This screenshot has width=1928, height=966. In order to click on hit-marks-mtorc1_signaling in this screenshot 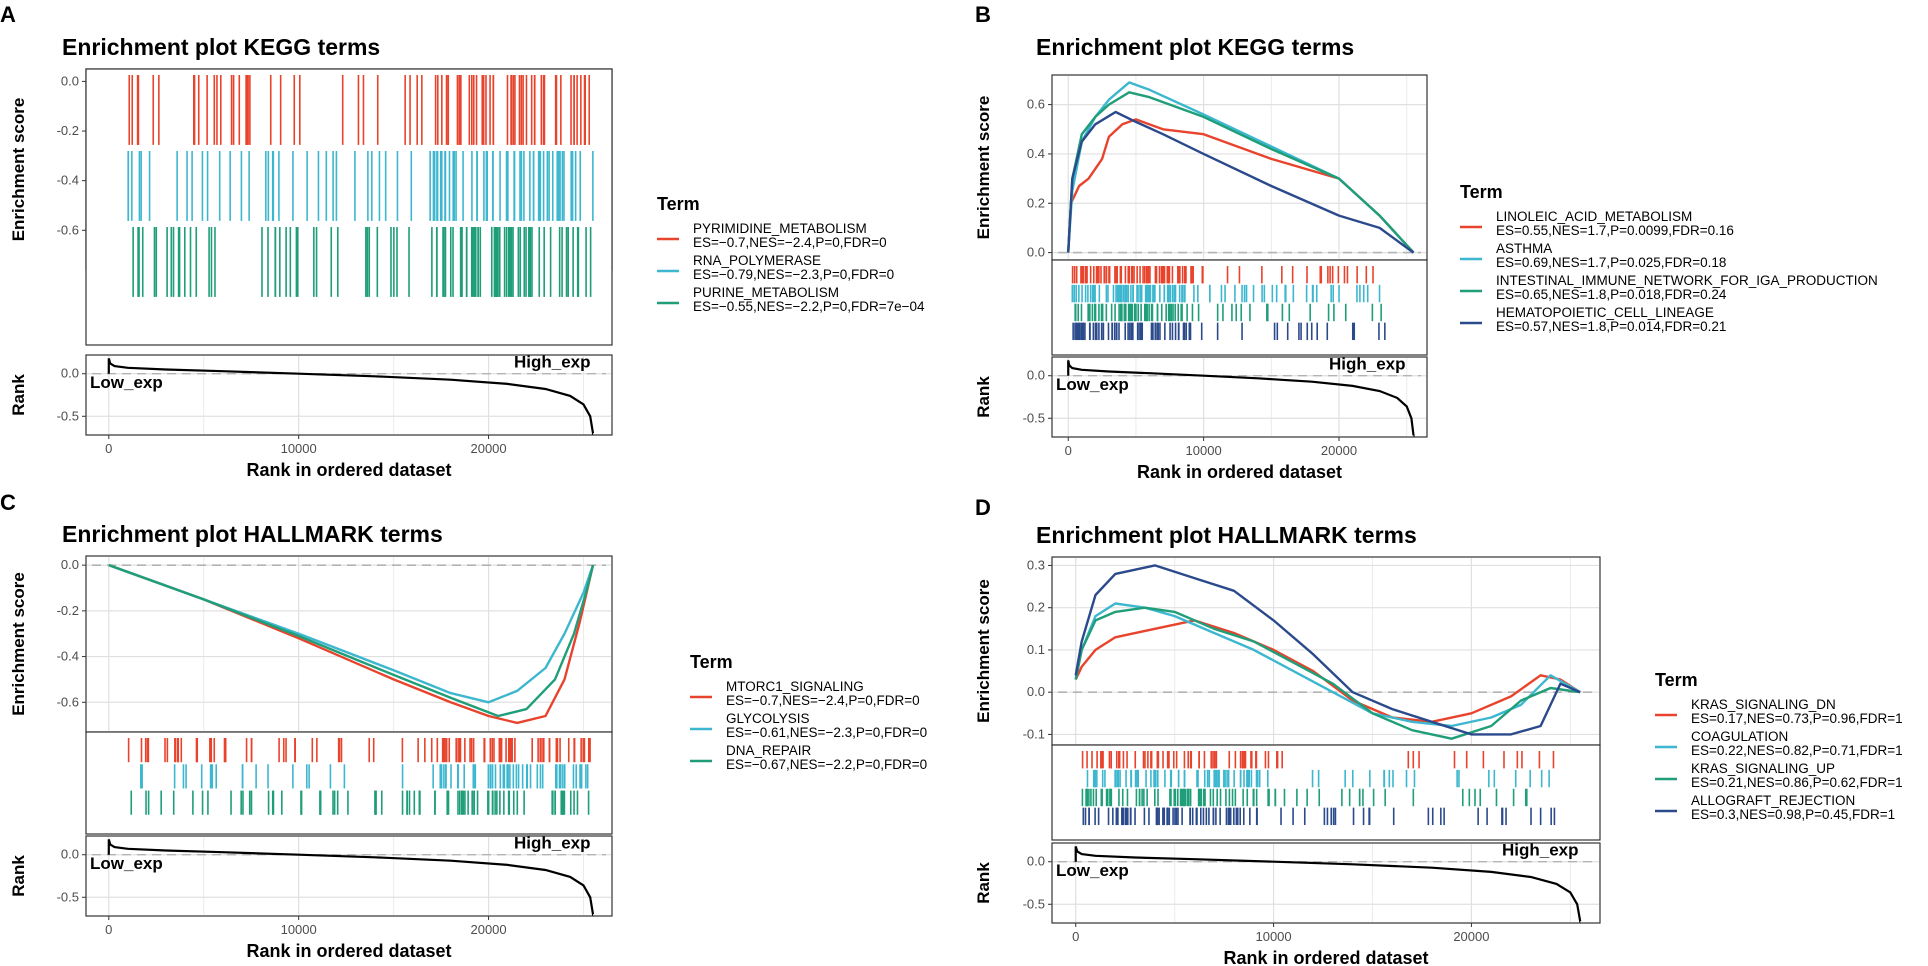, I will do `click(359, 750)`.